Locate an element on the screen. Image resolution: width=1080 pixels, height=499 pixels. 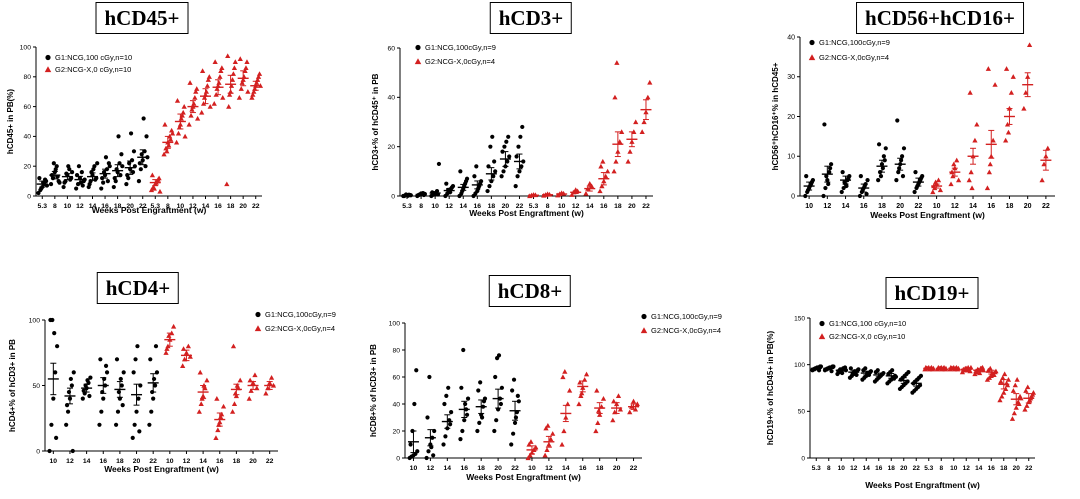
legend-entry: G2:NCG-X,0cGy,n=4 is located at coordinates (460, 61).